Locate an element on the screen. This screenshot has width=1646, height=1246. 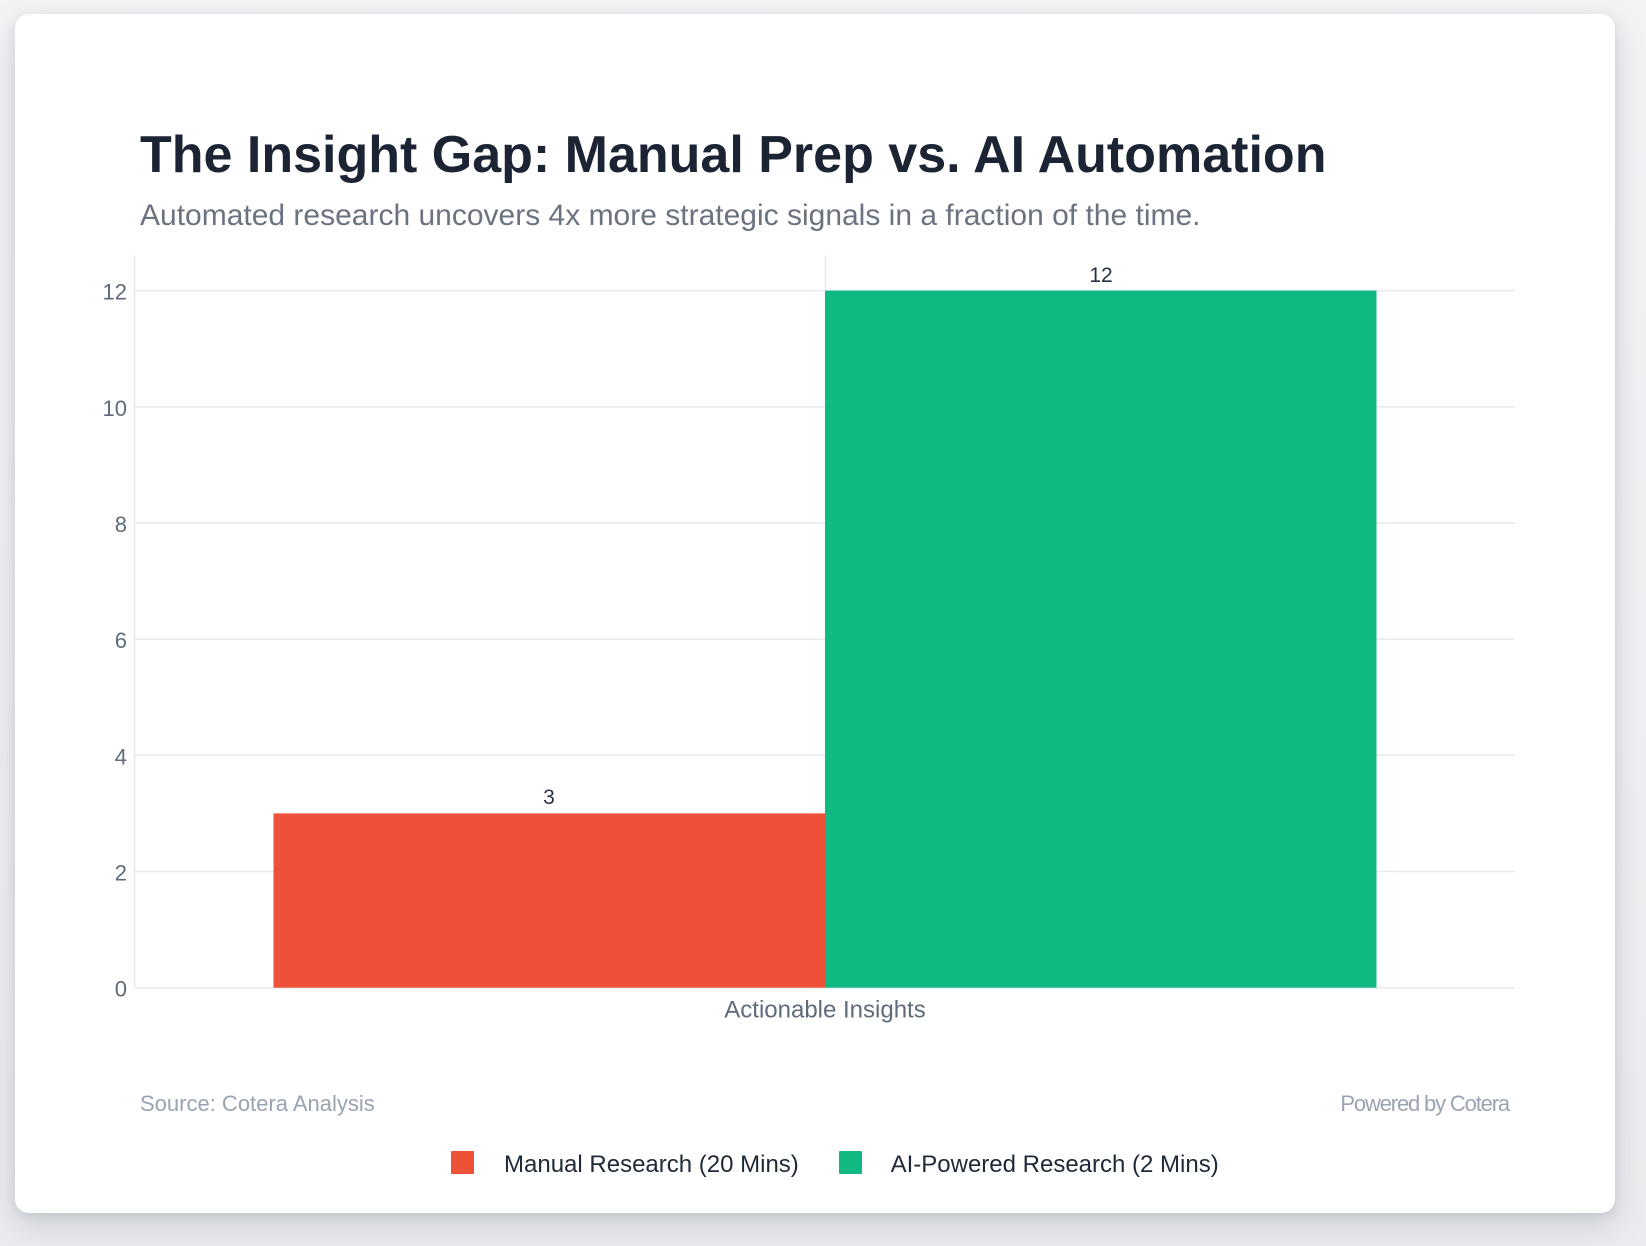
svg-text: 2 is located at coordinates (121, 873).